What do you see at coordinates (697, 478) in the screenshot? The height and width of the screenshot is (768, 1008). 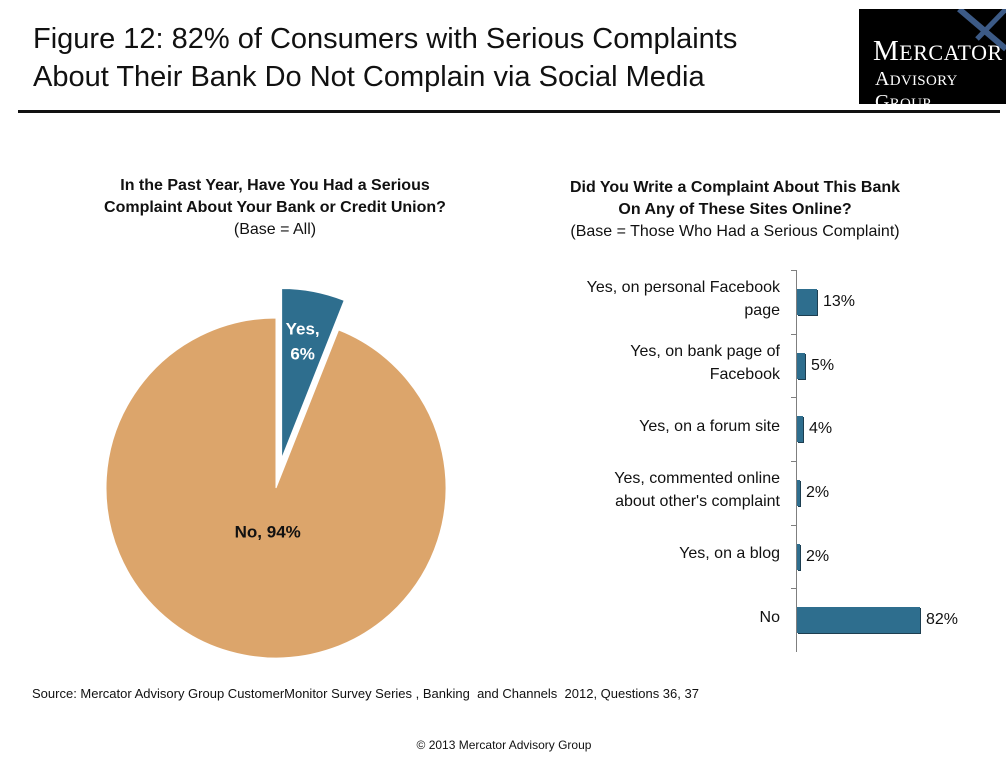 I see `bar-category-label-line1: Yes, commented online` at bounding box center [697, 478].